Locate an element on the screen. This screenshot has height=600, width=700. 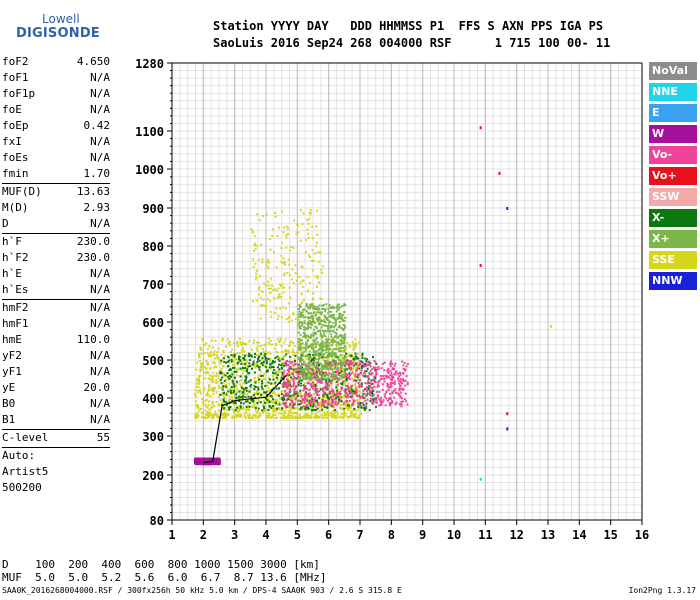
muf-table-row2: 5.0 5.0 5.2 5.6 6.0 6.7 8.7 13.6 [MHz] is located at coordinates (181, 577).